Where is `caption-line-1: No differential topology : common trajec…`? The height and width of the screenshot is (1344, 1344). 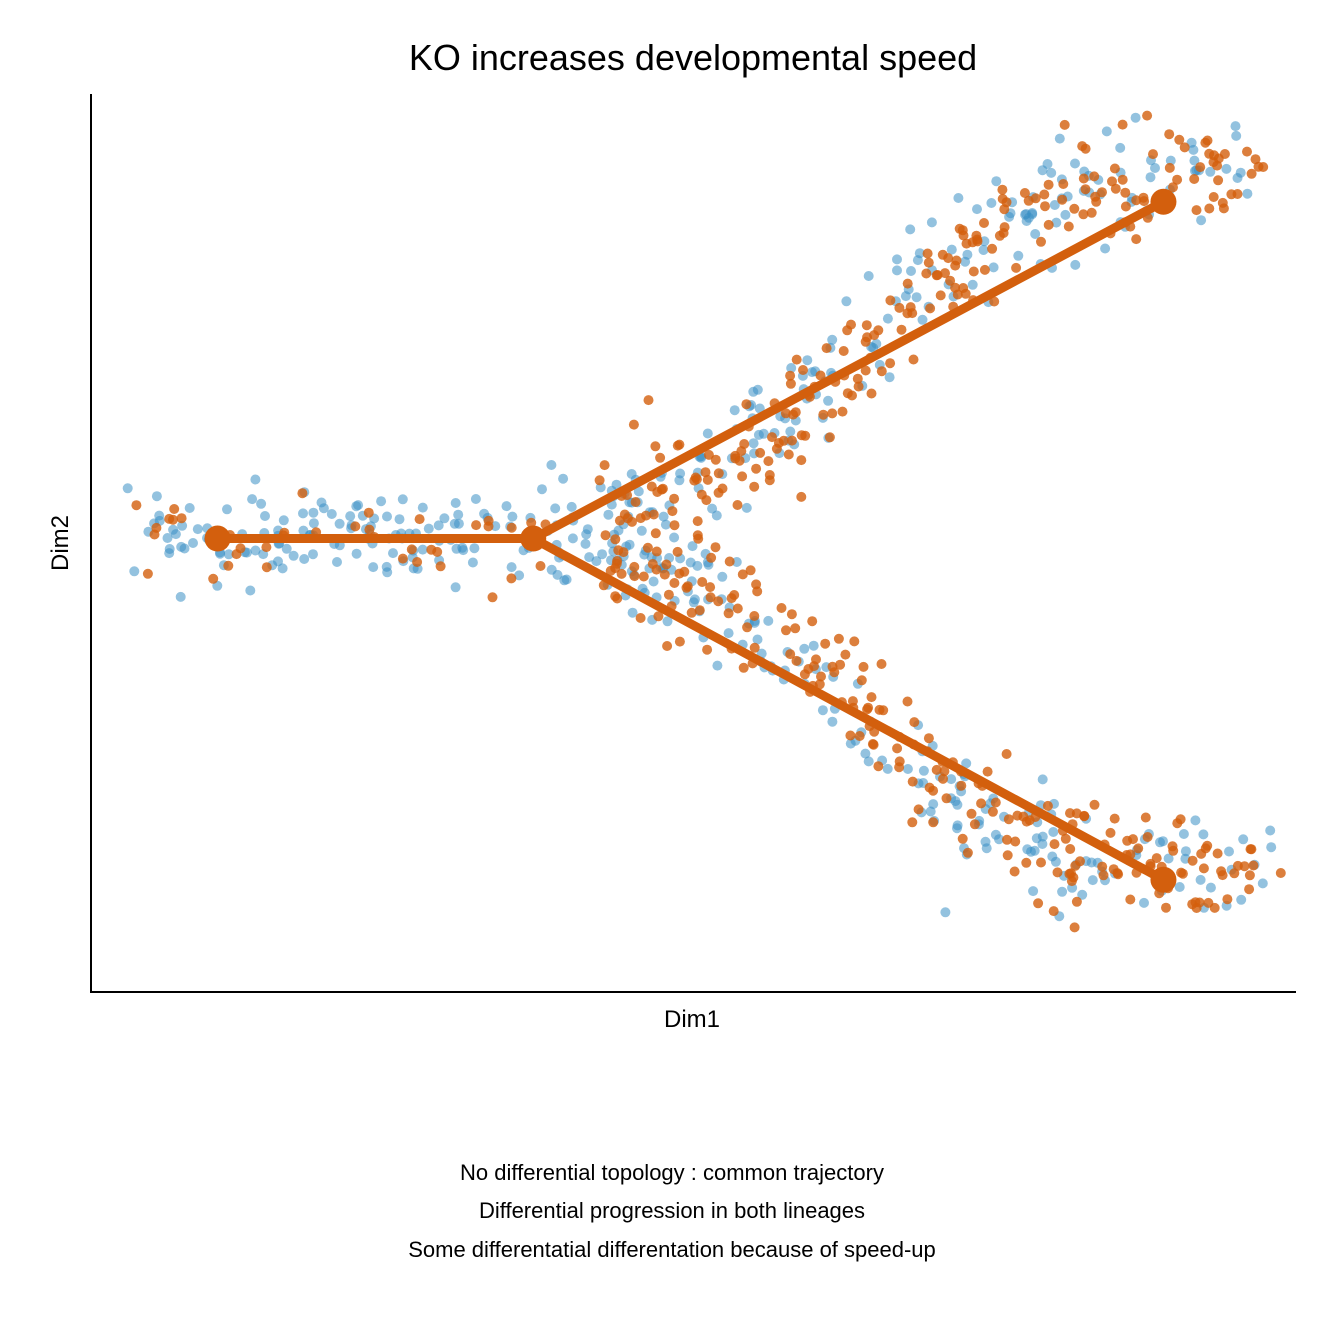
caption-line-1: No differential topology : common trajec… is located at coordinates (672, 1172).